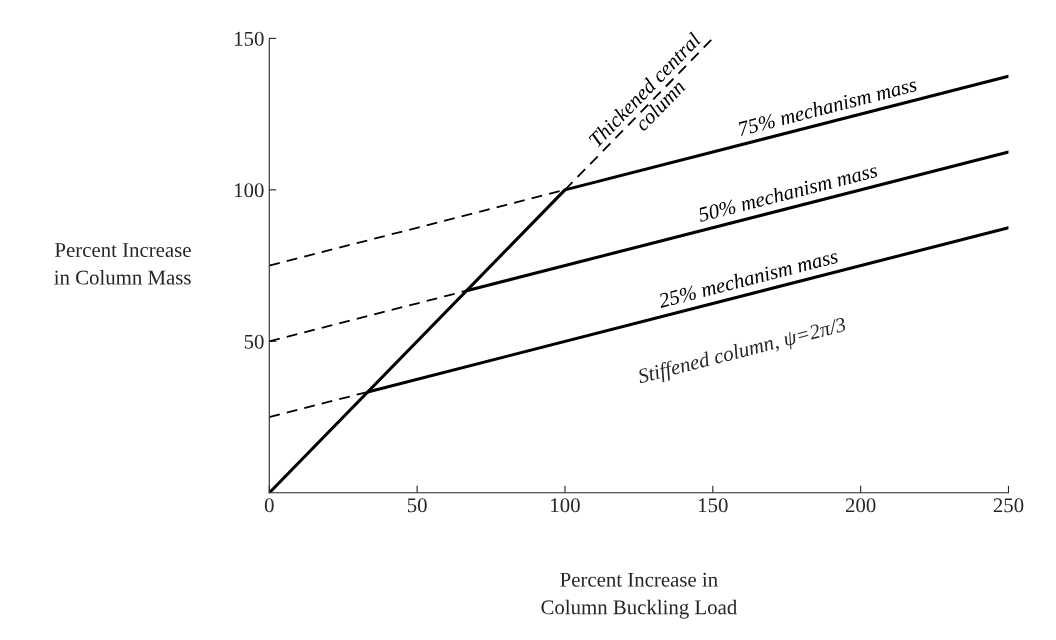  Describe the element at coordinates (565, 505) in the screenshot. I see `x-tick-label: 100` at that location.